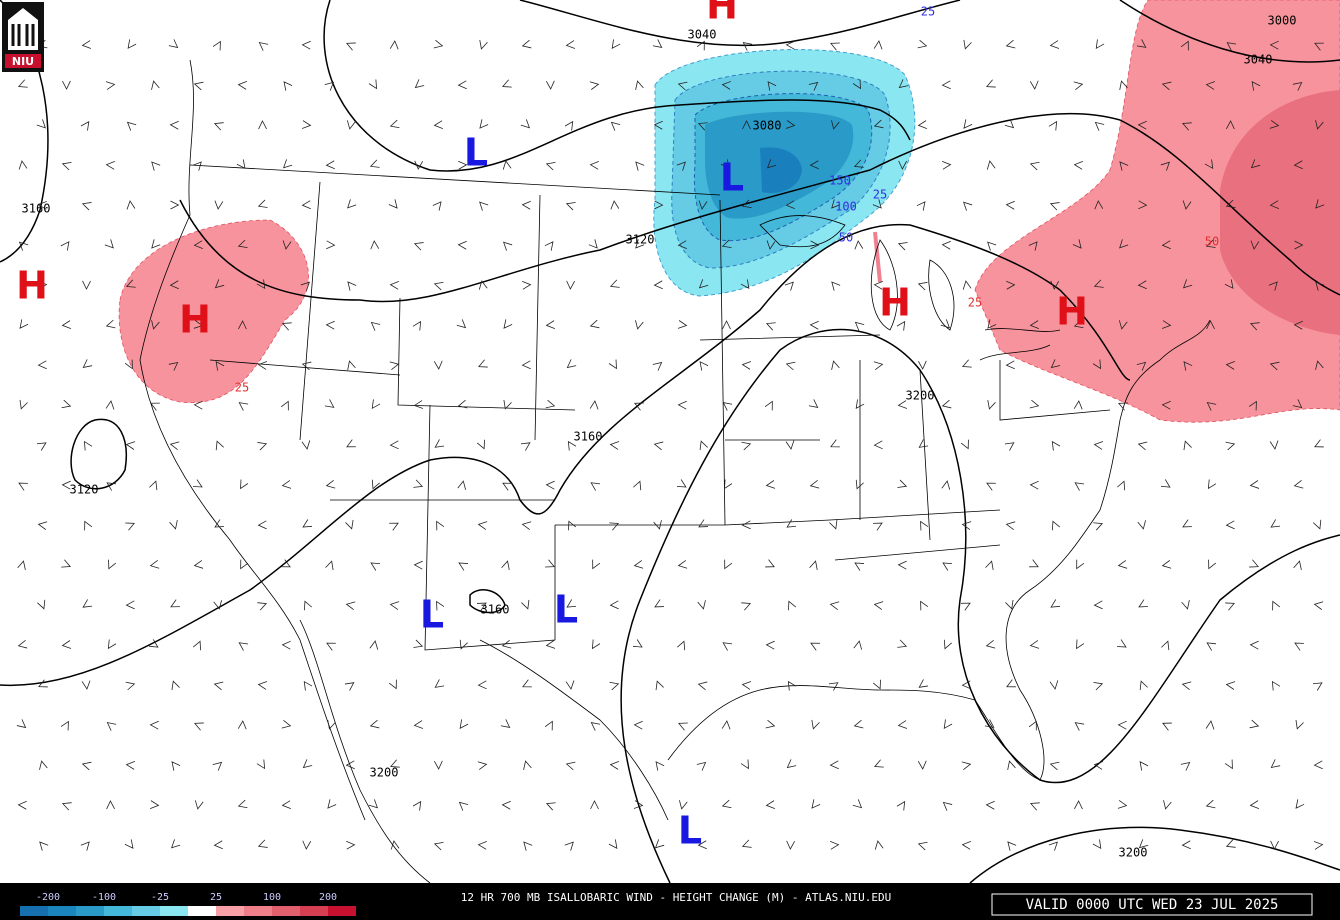  I want to click on contour-label: 3040, so click(1258, 60).